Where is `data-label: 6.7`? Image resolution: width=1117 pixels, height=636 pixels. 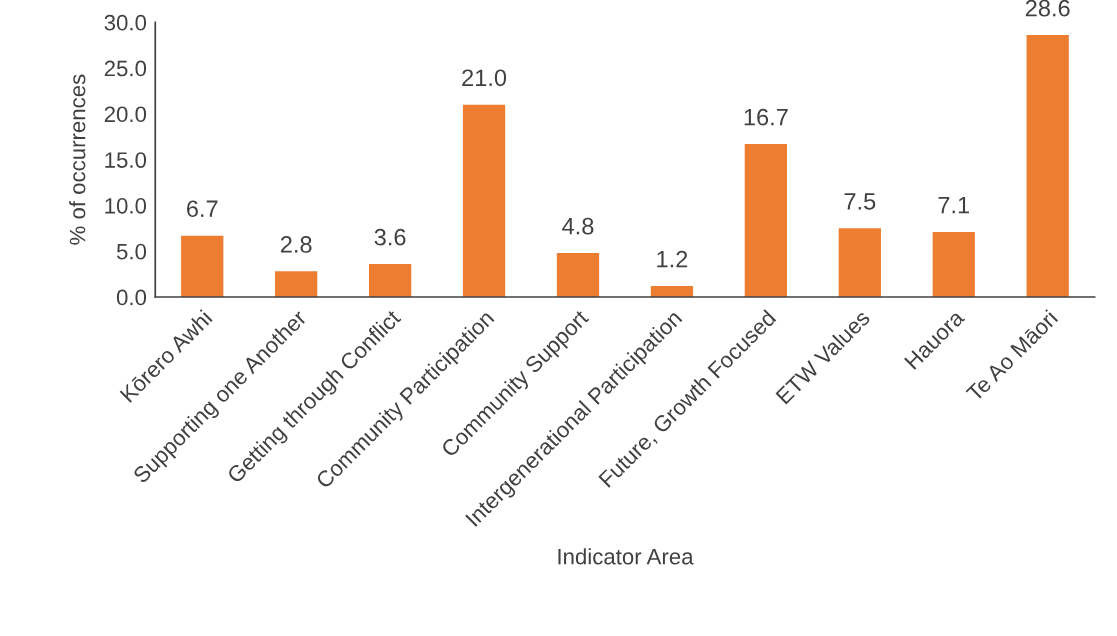 data-label: 6.7 is located at coordinates (202, 209).